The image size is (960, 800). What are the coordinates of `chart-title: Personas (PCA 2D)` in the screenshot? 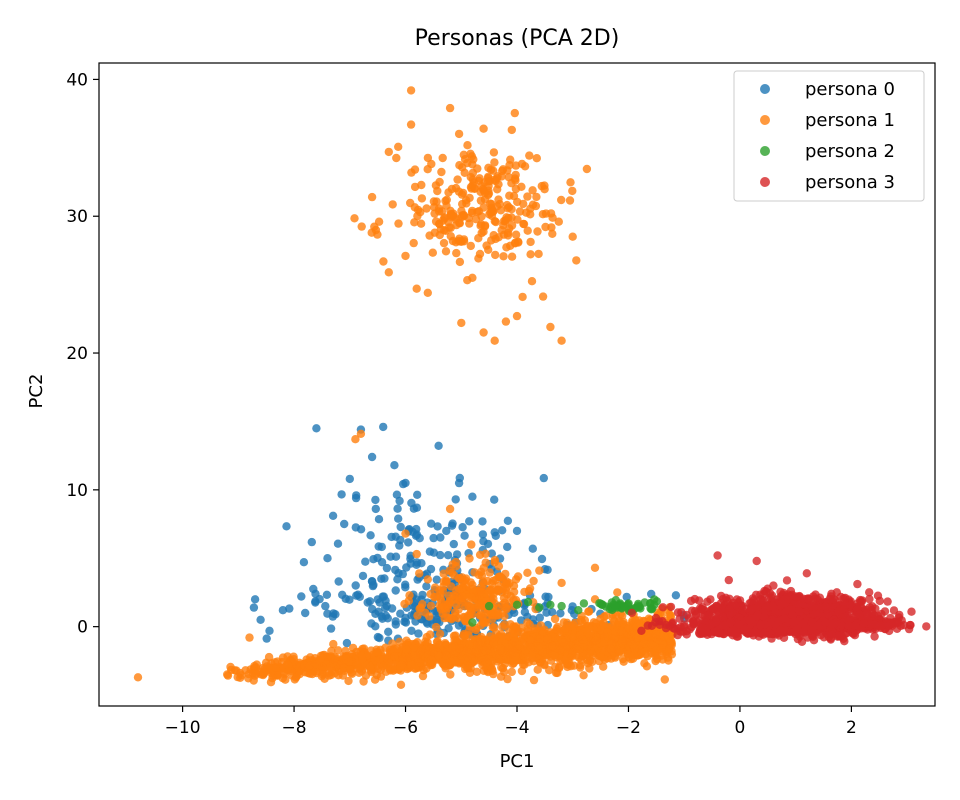 It's located at (517, 38).